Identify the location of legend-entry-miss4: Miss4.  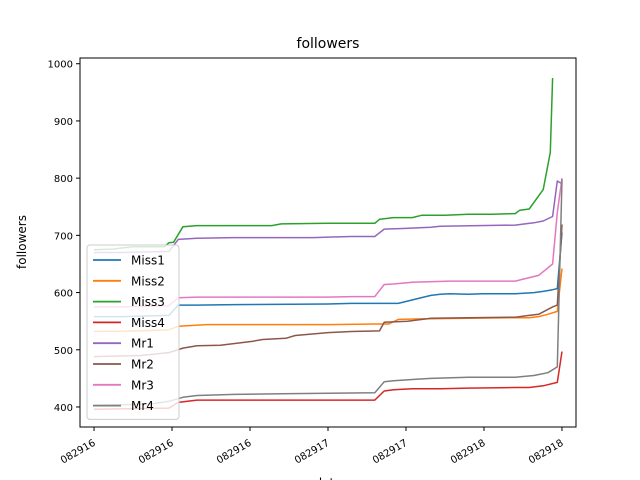
(148, 323).